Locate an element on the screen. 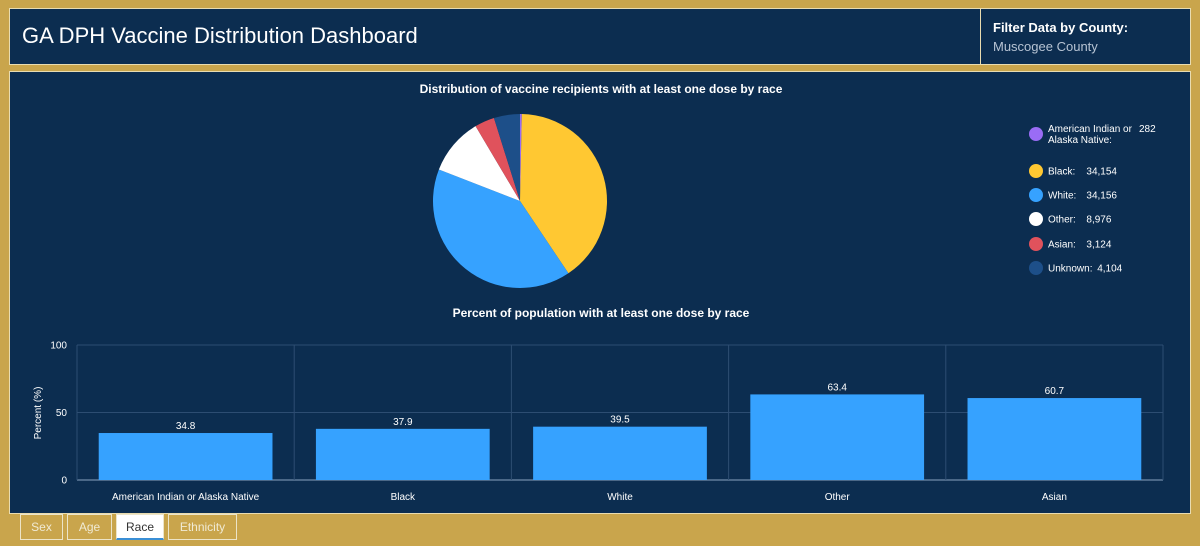 The width and height of the screenshot is (1200, 546). legend-label-5: Unknown: is located at coordinates (1070, 269).